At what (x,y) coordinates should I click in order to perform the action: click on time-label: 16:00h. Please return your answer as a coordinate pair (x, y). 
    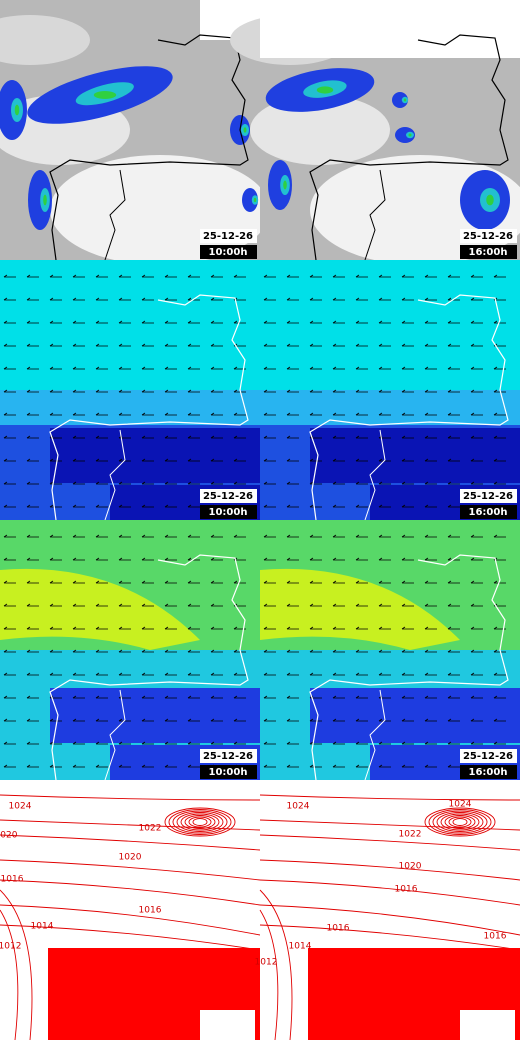
    Looking at the image, I should click on (488, 512).